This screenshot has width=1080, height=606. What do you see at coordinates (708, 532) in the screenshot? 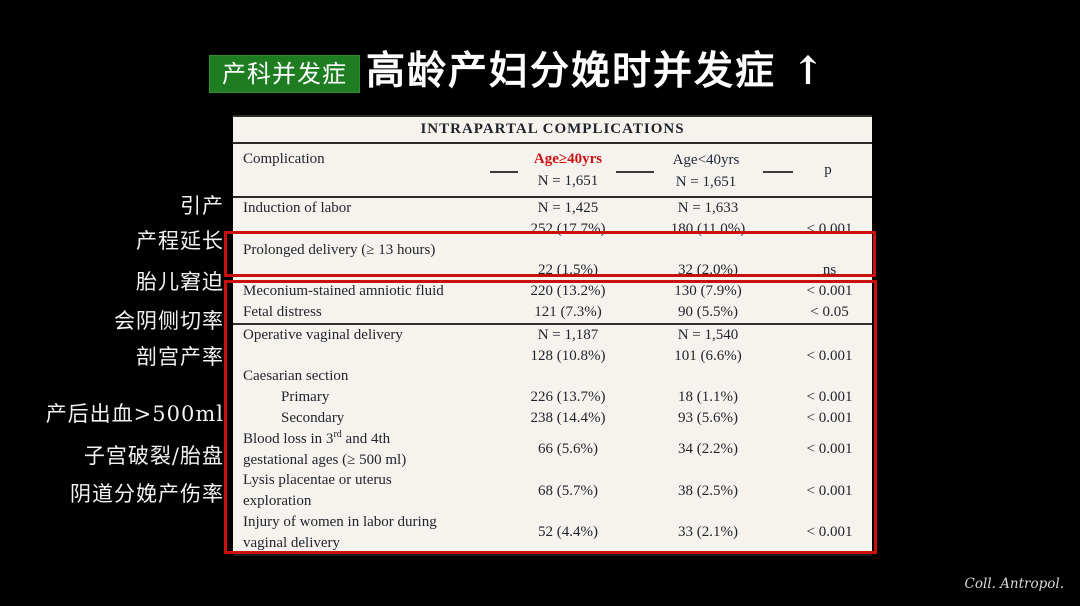
I see `age-lt-40-cell: 33 (2.1%)` at bounding box center [708, 532].